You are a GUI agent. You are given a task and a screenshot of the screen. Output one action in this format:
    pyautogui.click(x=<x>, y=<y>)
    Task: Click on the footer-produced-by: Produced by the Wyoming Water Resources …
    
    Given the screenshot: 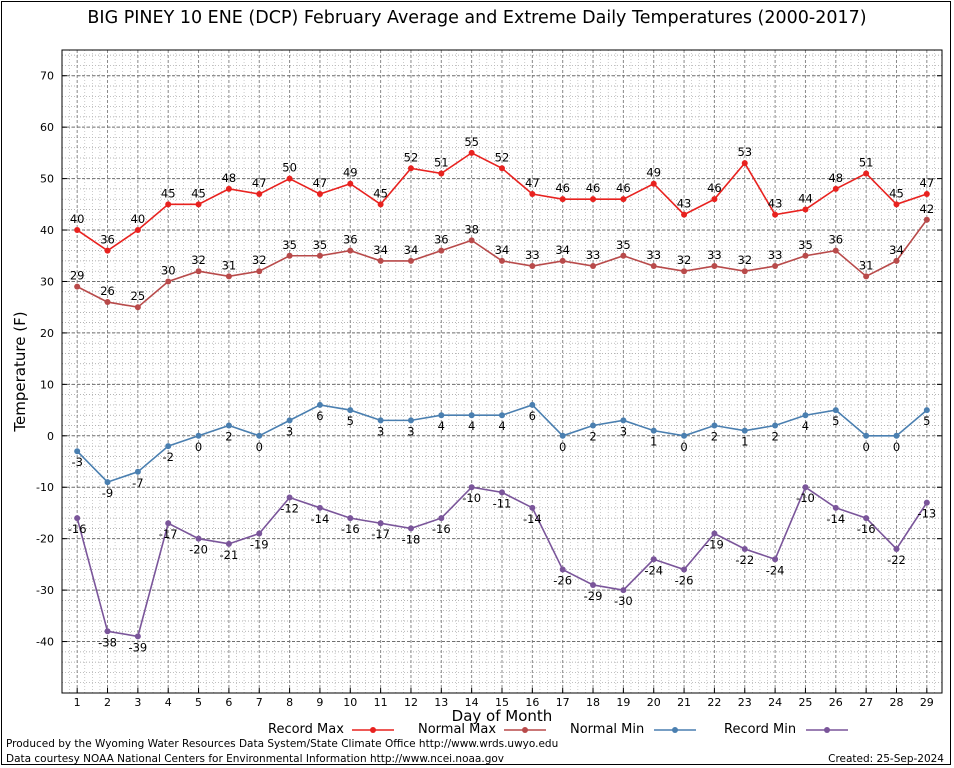 What is the action you would take?
    pyautogui.click(x=282, y=744)
    